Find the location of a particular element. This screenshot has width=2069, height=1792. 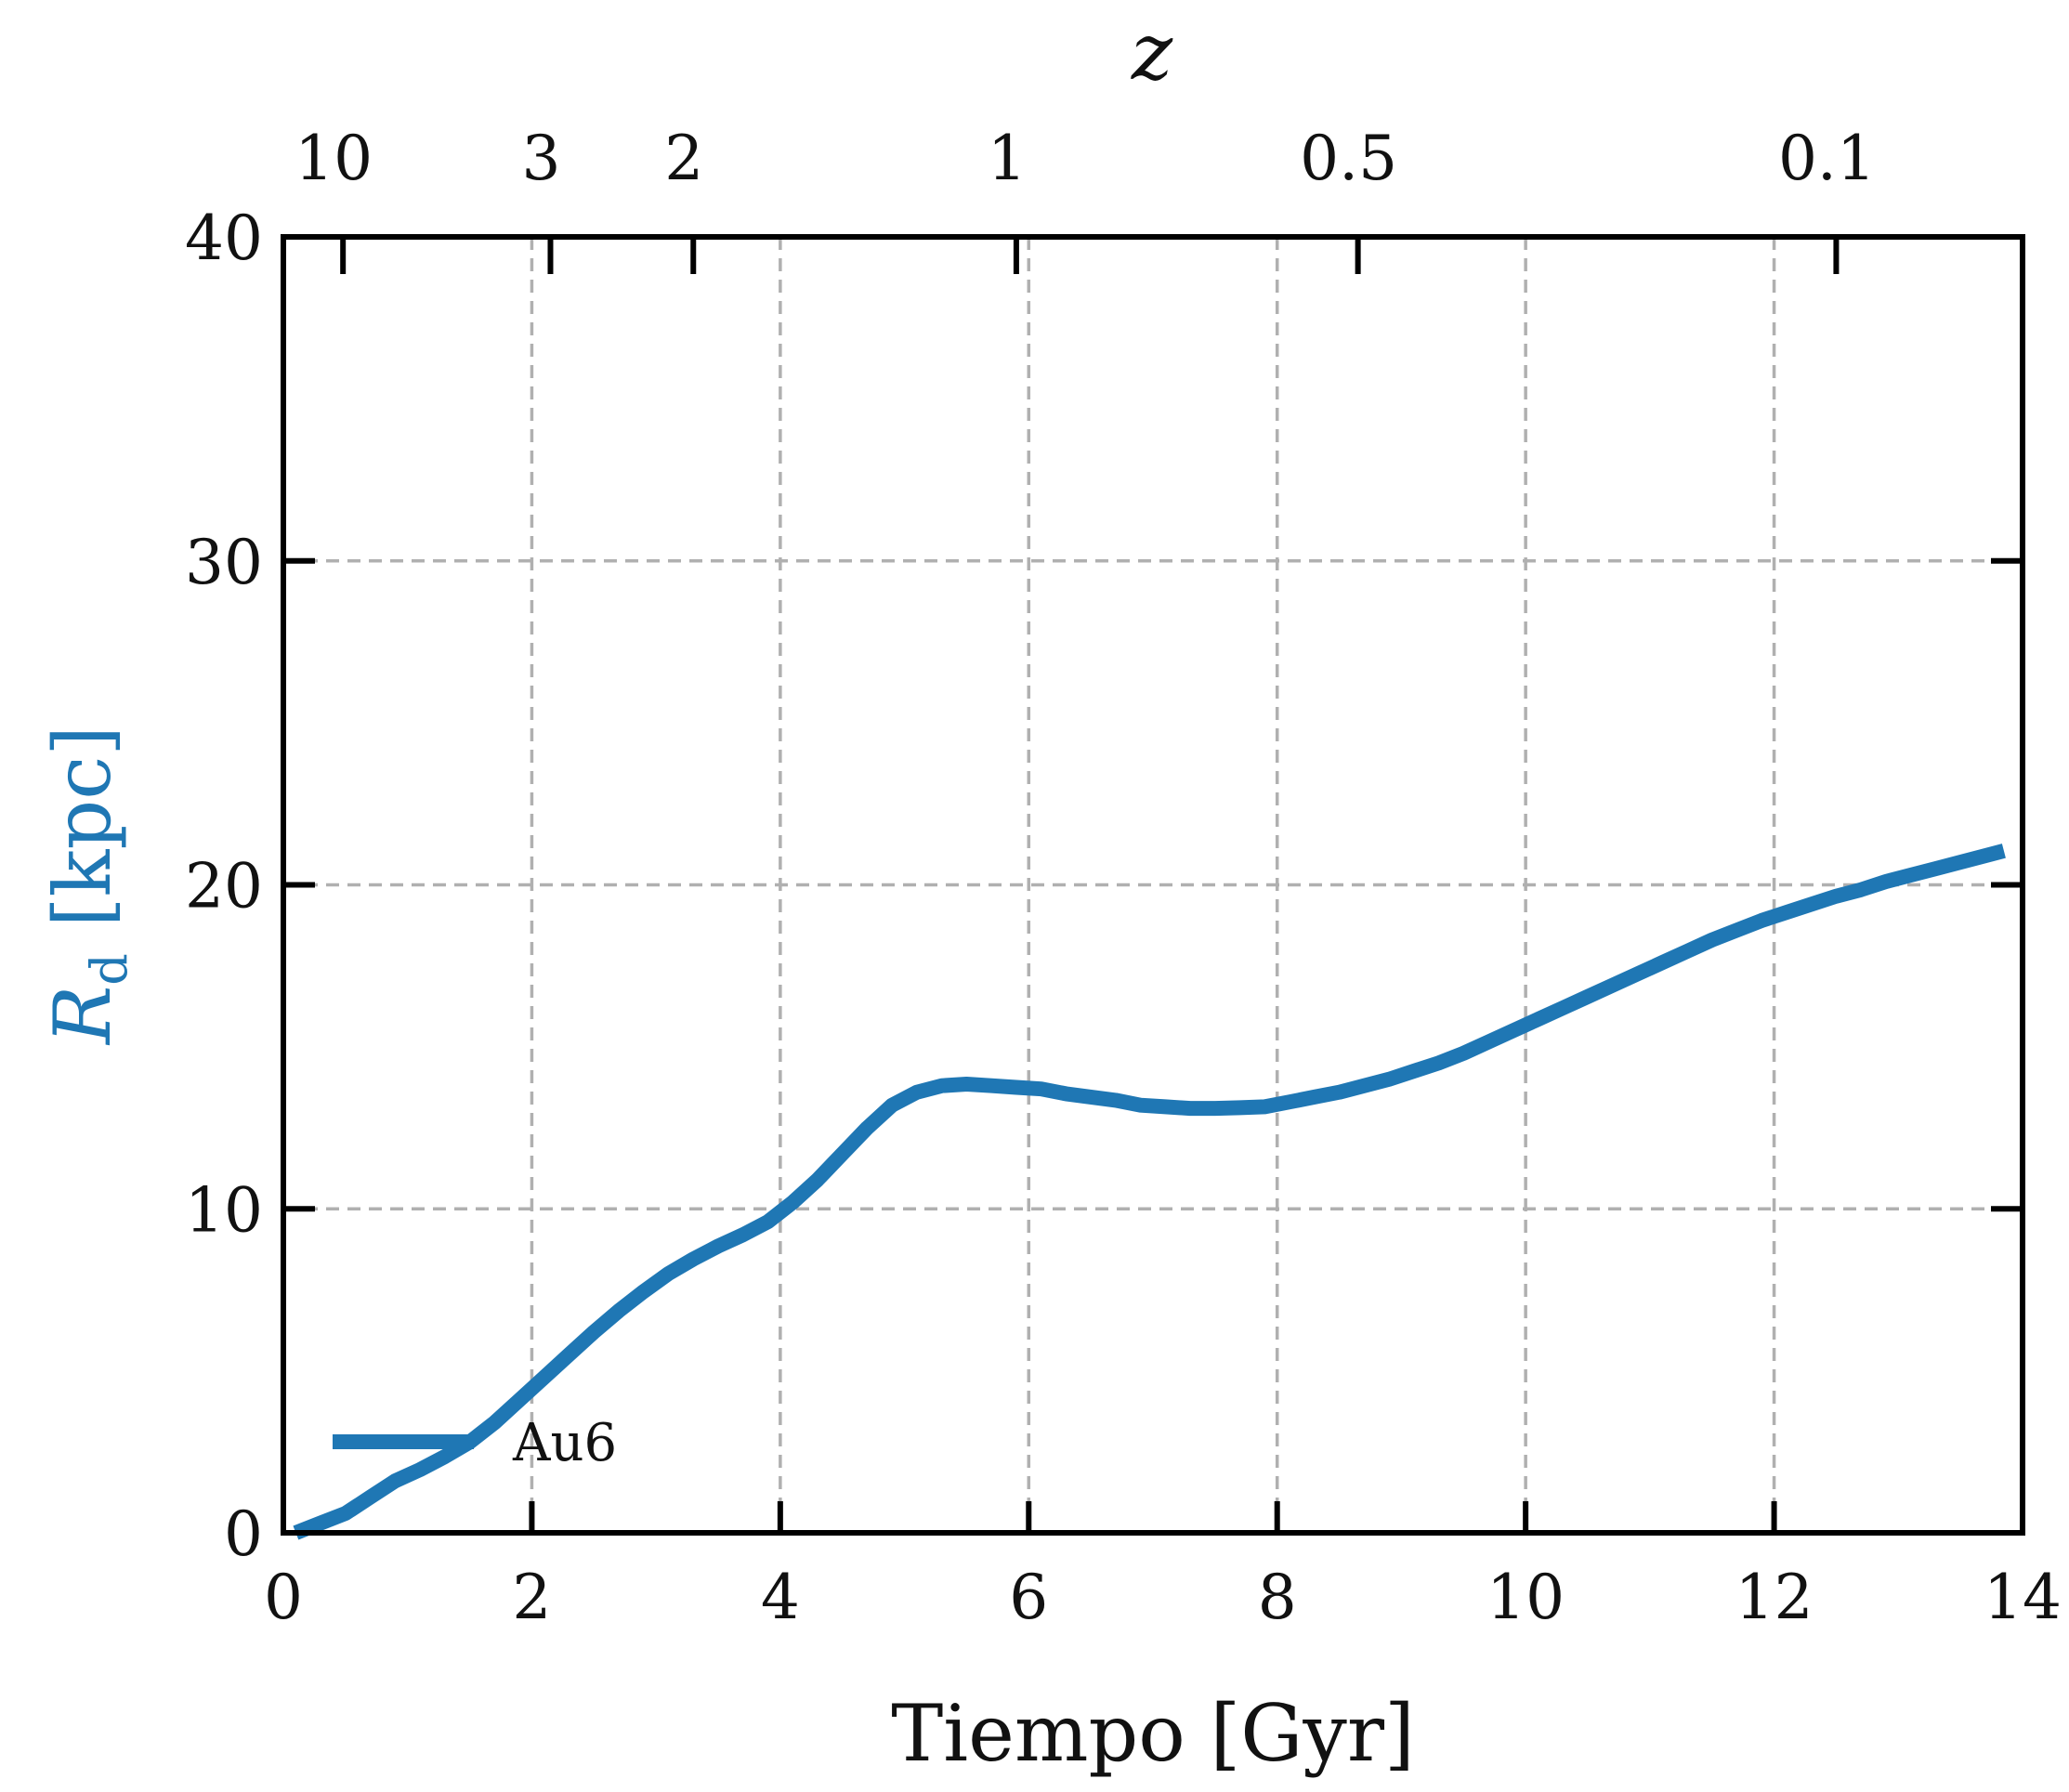

x-tick-label: 8 is located at coordinates (1277, 1597).